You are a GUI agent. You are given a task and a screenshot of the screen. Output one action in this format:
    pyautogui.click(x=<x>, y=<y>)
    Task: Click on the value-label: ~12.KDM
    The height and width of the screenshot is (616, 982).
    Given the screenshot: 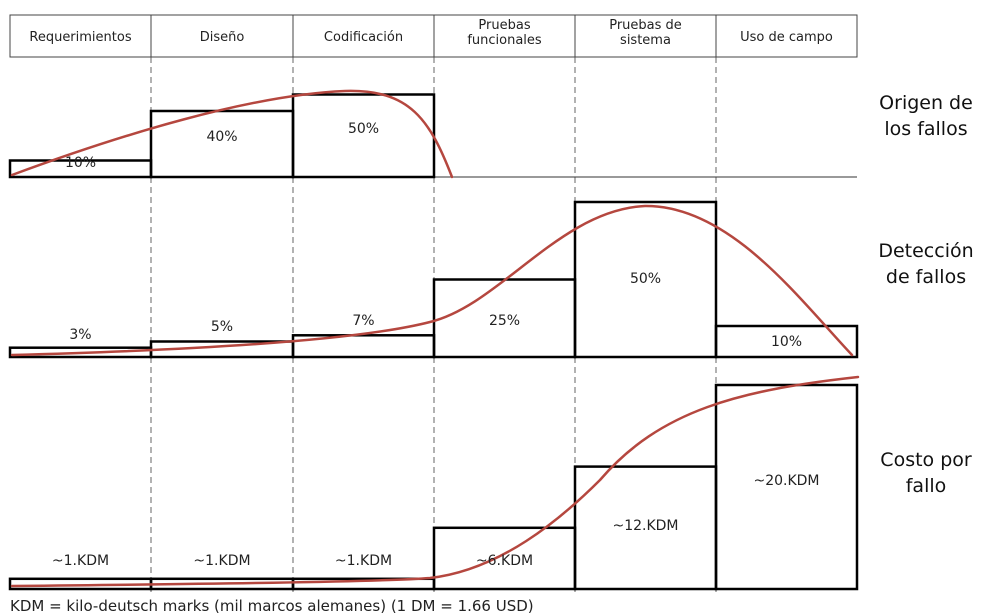 What is the action you would take?
    pyautogui.click(x=645, y=526)
    